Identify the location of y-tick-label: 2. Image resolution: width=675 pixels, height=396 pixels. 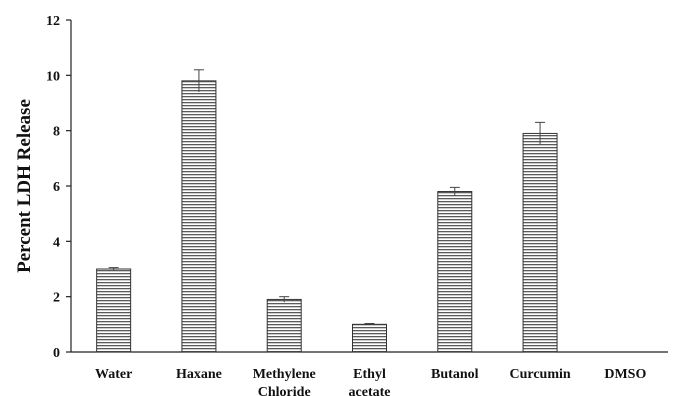
(56, 298).